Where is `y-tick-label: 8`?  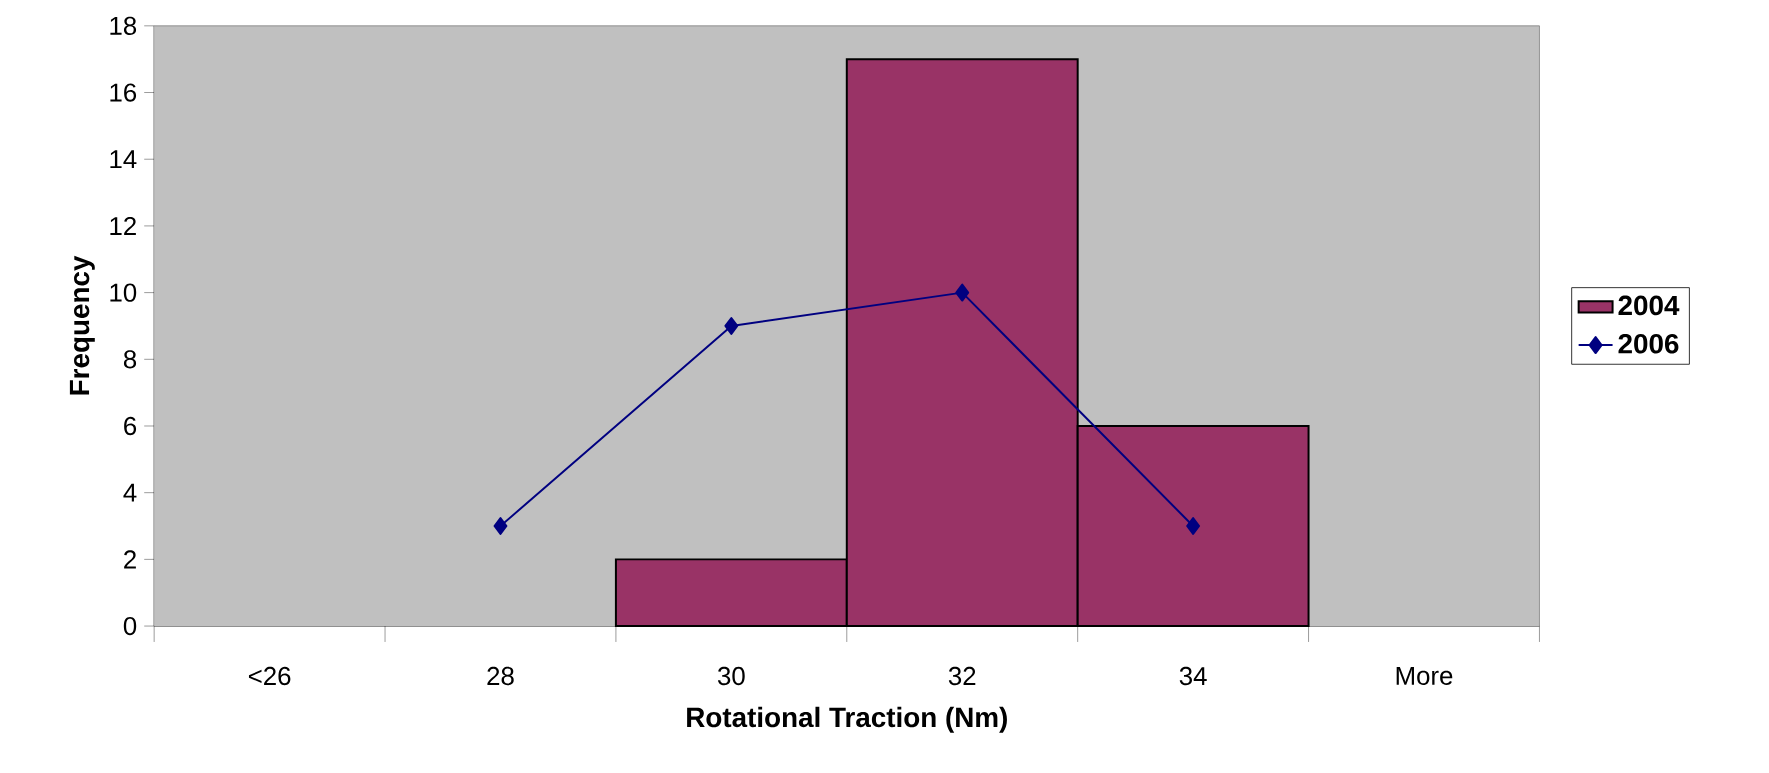
y-tick-label: 8 is located at coordinates (130, 359).